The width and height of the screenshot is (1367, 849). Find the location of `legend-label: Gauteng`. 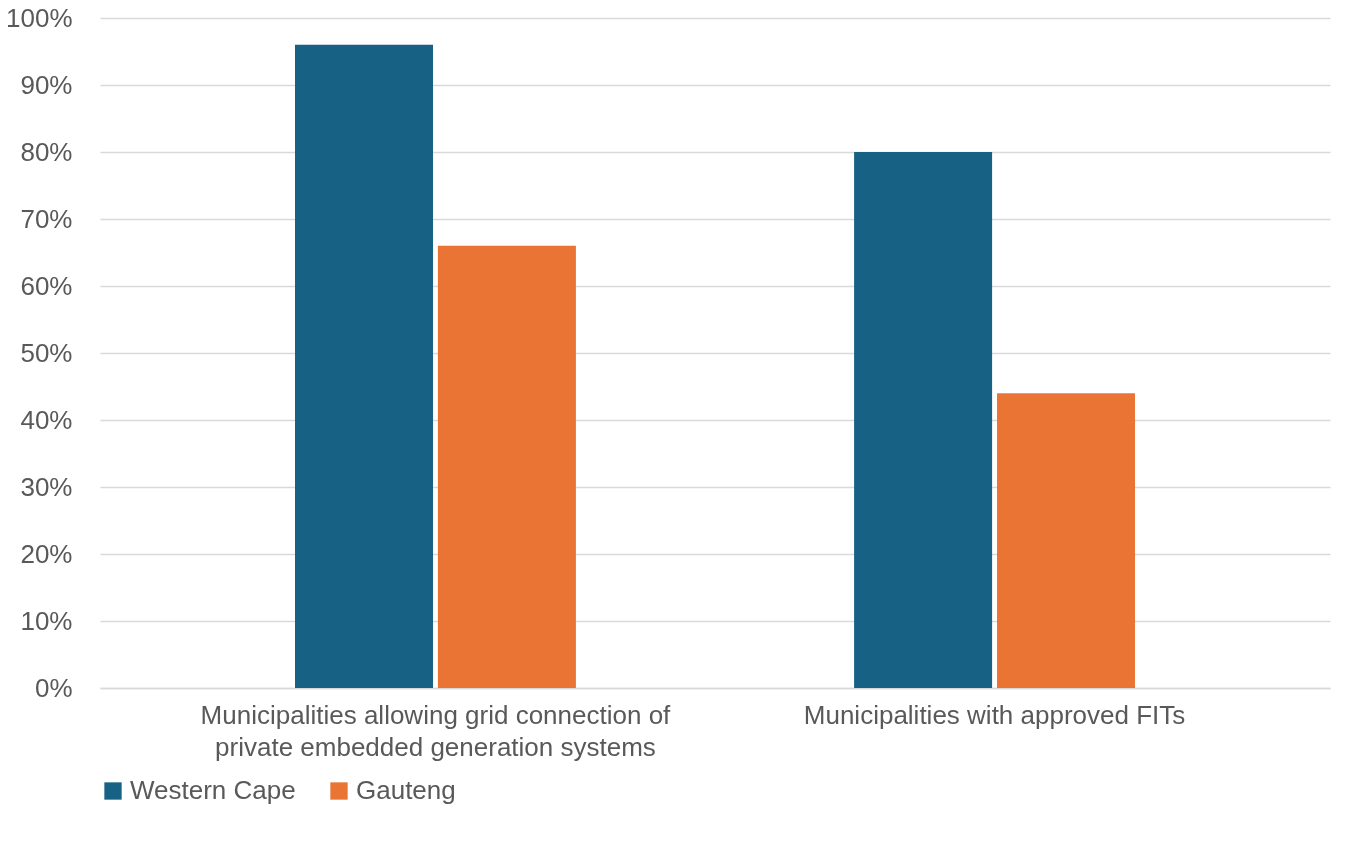

legend-label: Gauteng is located at coordinates (406, 790).